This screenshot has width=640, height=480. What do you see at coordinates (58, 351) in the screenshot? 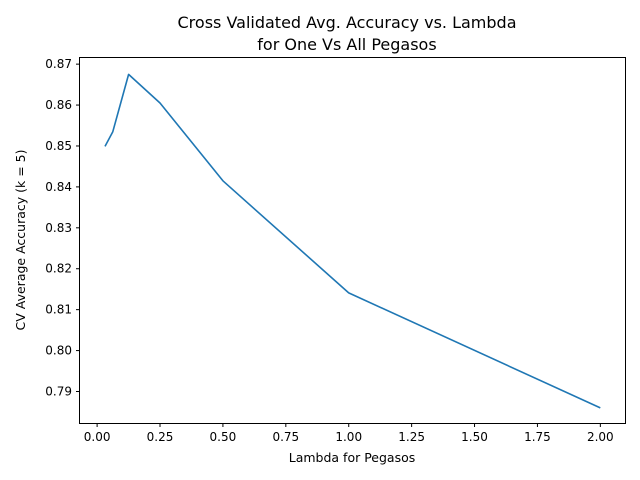
I see `y-tick-label: 0.80` at bounding box center [58, 351].